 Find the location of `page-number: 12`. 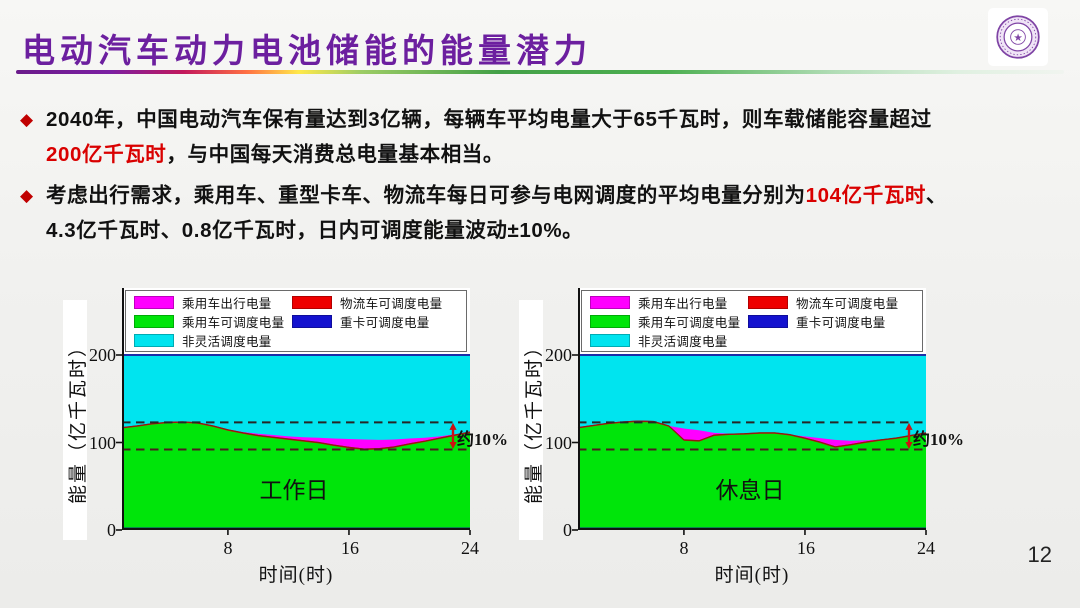

page-number: 12 is located at coordinates (1039, 554).